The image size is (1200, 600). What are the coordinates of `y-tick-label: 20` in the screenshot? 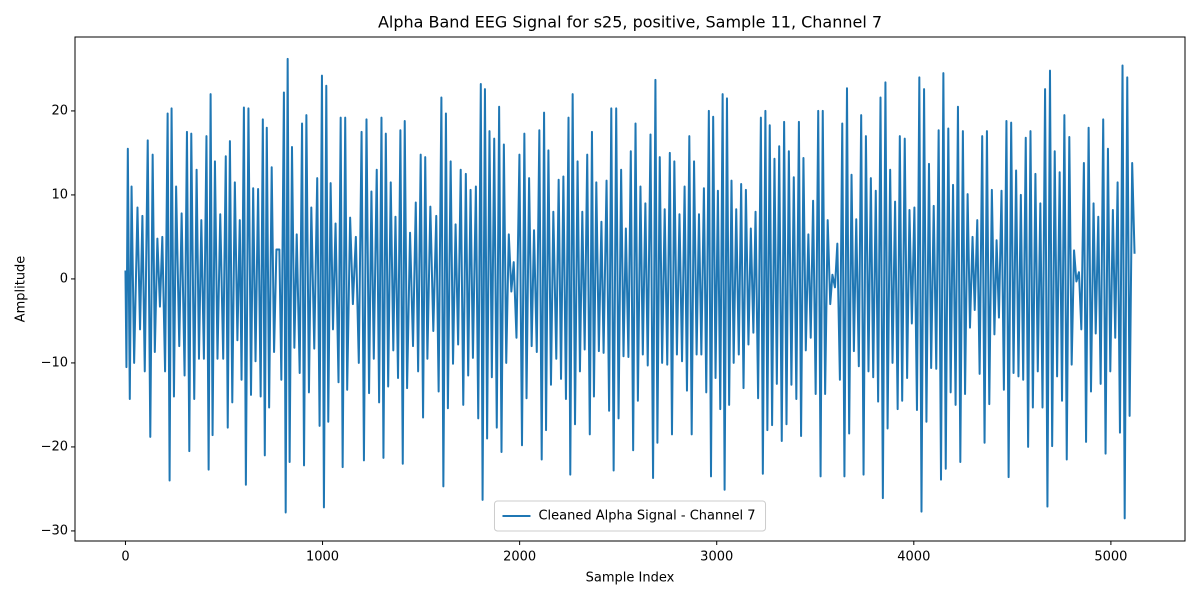 It's located at (59, 110).